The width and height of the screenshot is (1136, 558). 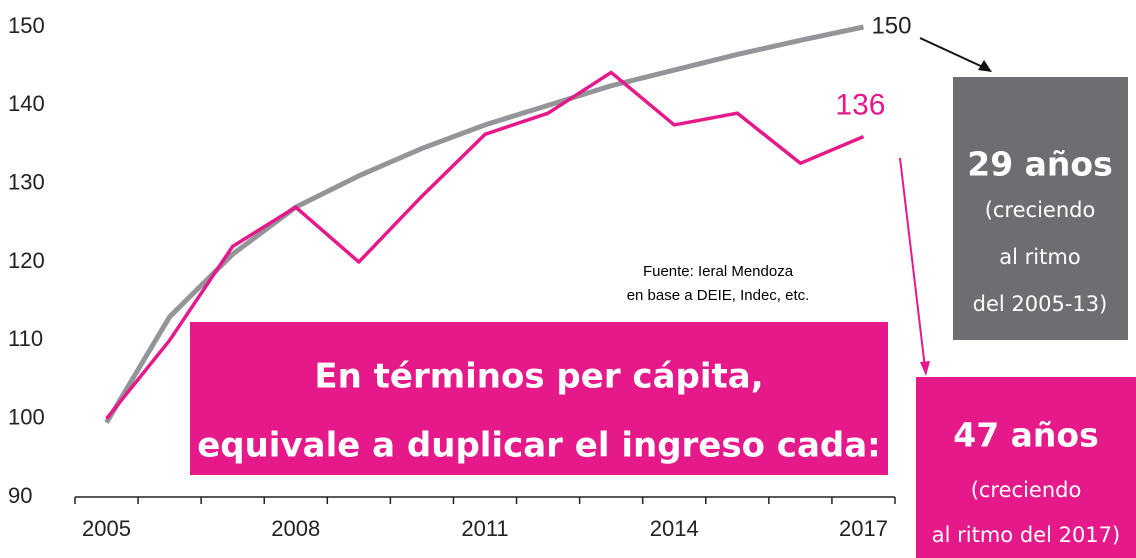 I want to click on banner-text: En términos per cápita,, so click(x=538, y=377).